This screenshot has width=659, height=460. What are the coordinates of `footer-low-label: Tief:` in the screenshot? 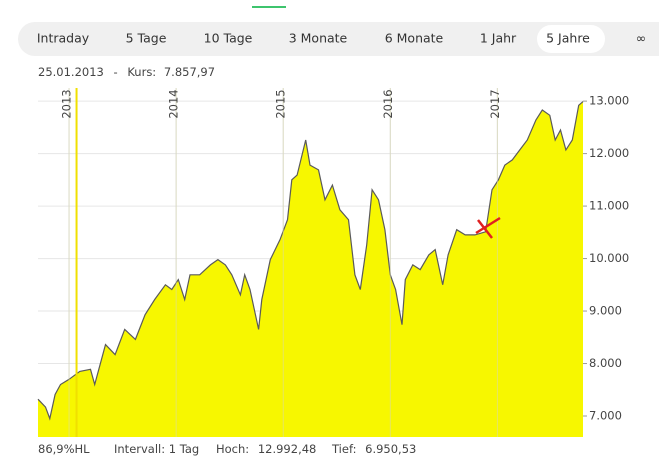 It's located at (343, 449).